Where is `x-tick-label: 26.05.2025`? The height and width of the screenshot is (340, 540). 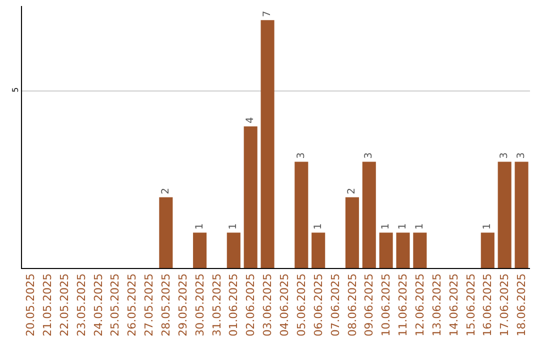
x-tick-label: 26.05.2025 is located at coordinates (132, 304).